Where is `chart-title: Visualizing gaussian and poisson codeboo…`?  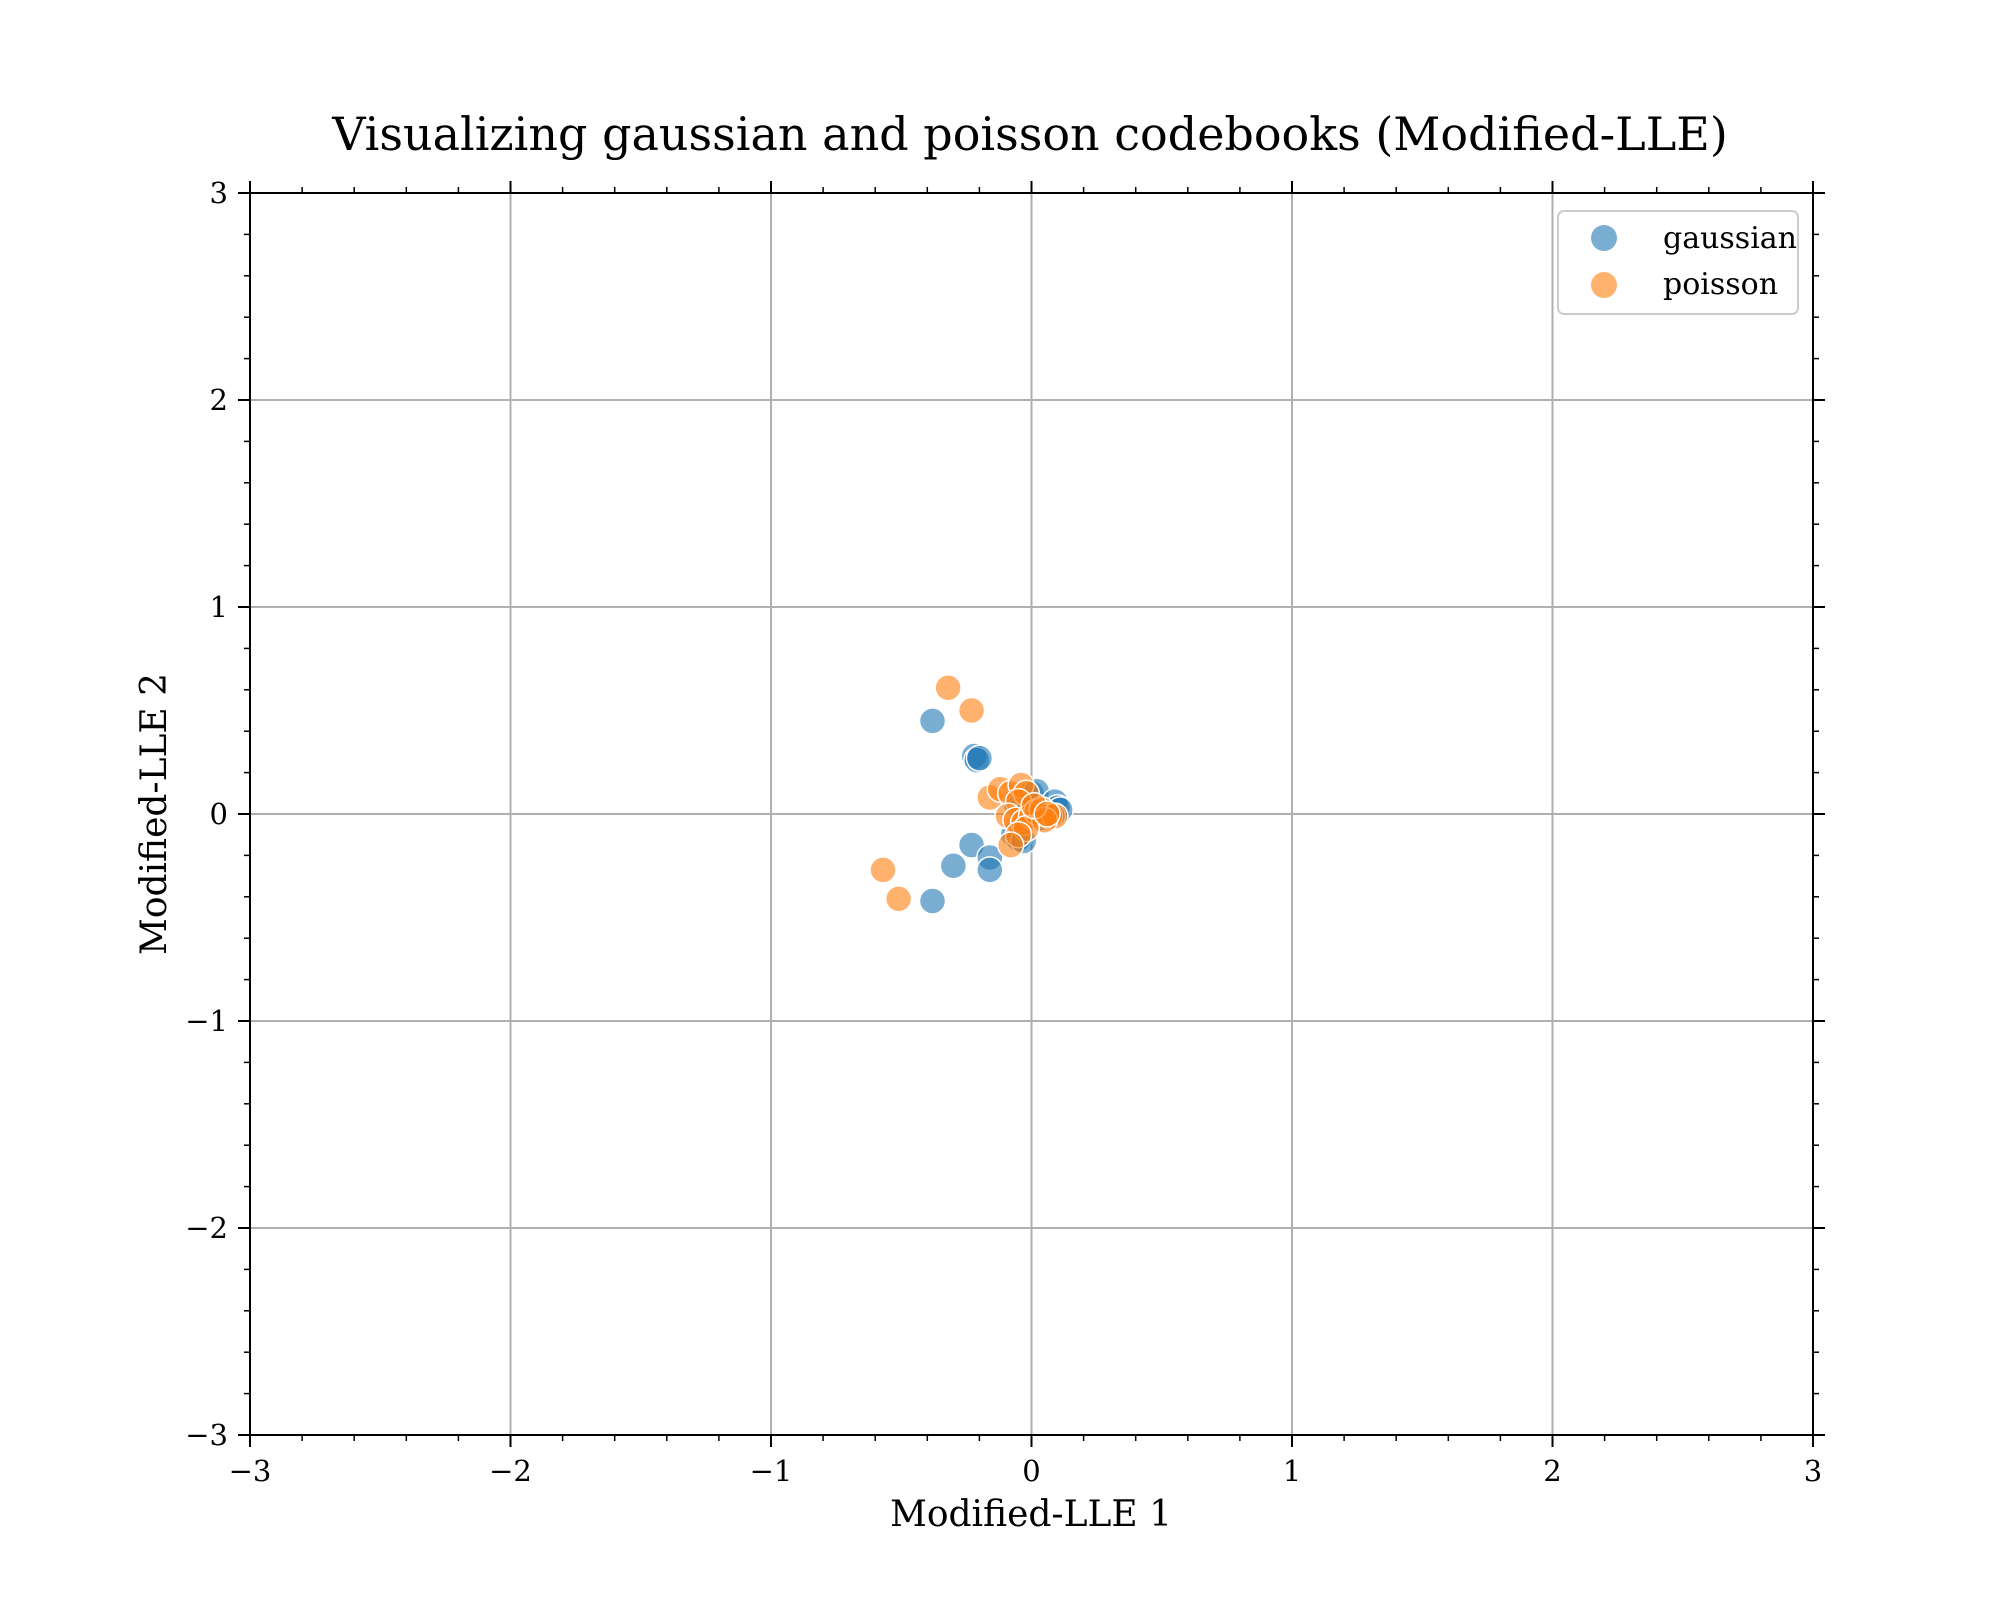
chart-title: Visualizing gaussian and poisson codeboo… is located at coordinates (1029, 134).